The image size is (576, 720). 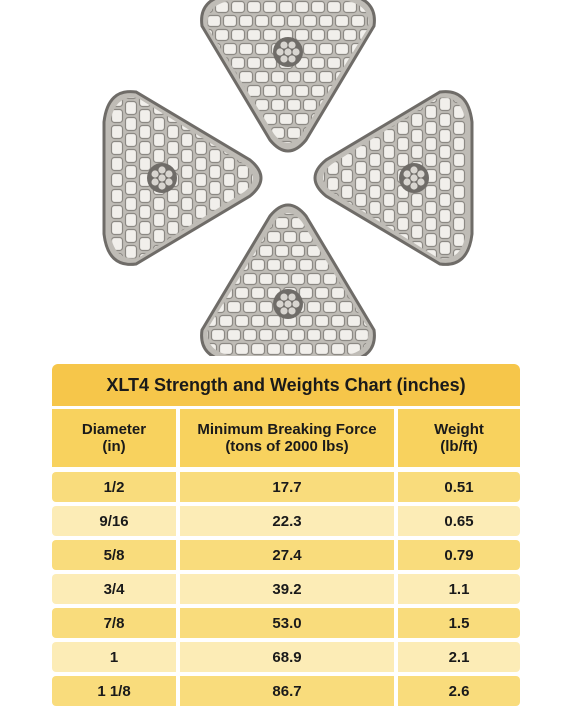 What do you see at coordinates (114, 487) in the screenshot?
I see `cell-diameter: 1/2` at bounding box center [114, 487].